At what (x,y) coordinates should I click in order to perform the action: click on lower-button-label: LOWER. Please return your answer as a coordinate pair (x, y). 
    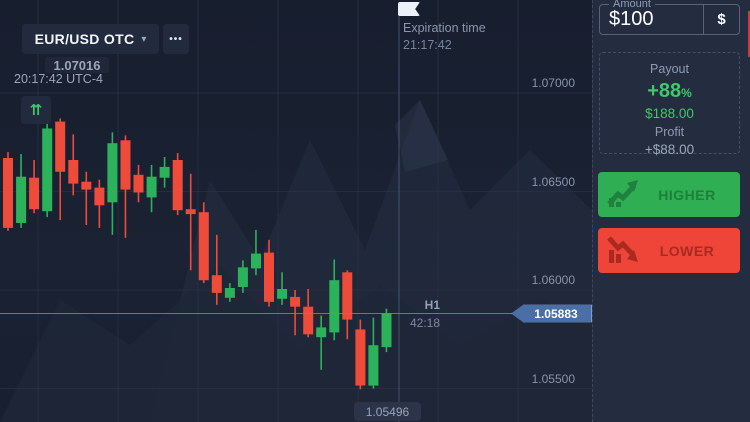
    Looking at the image, I should click on (687, 250).